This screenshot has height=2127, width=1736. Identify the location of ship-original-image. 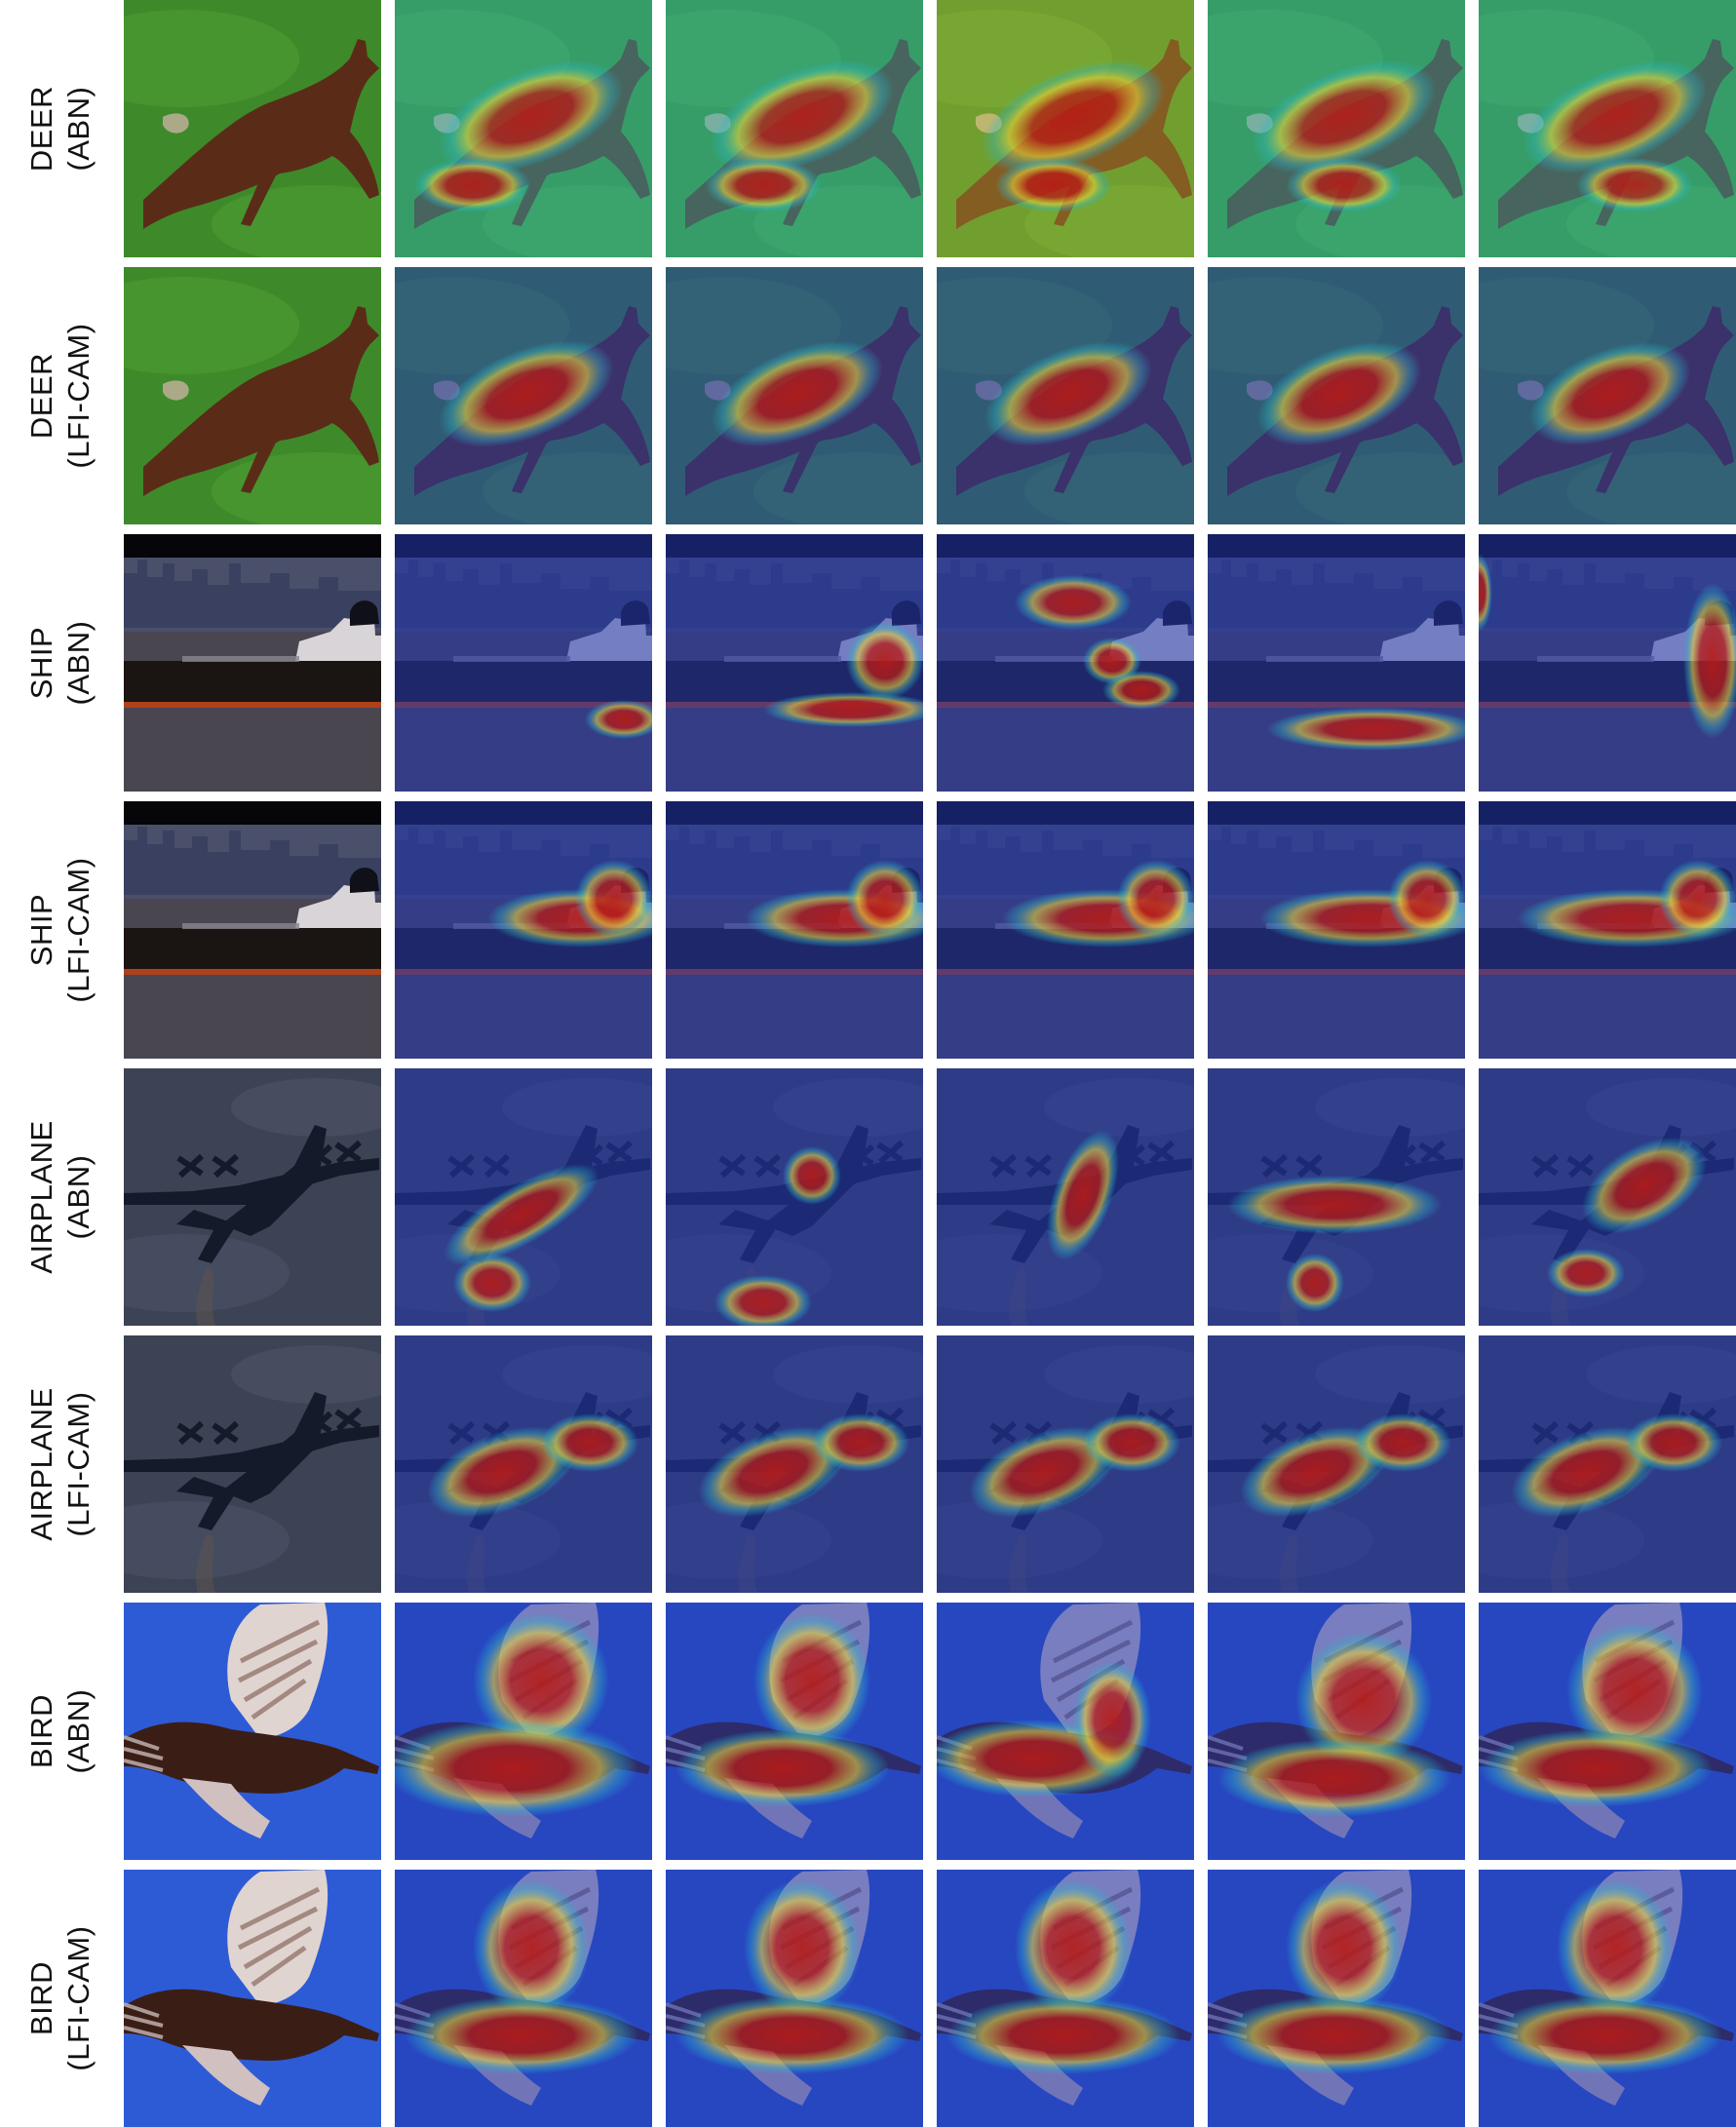
(252, 663).